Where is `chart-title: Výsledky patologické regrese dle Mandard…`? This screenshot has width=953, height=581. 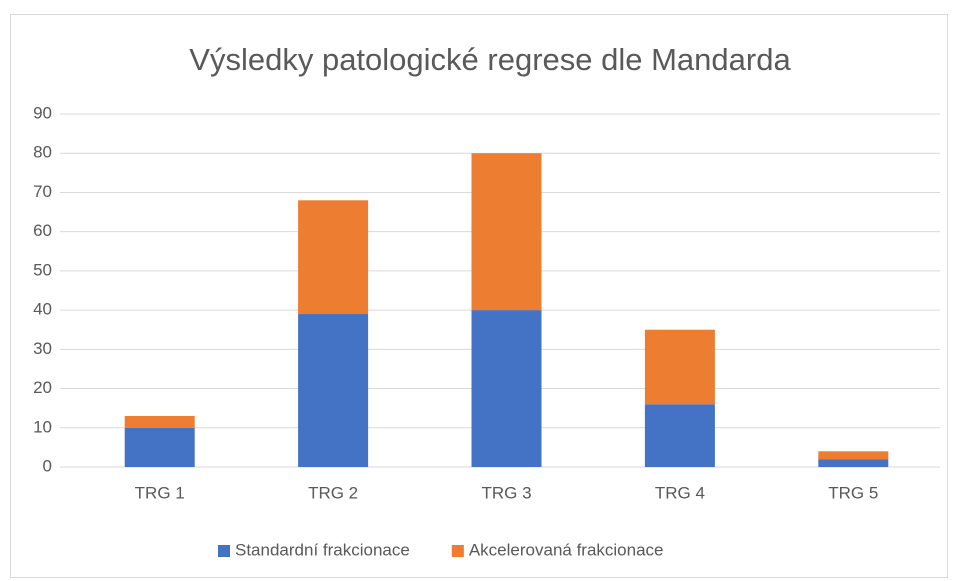 chart-title: Výsledky patologické regrese dle Mandard… is located at coordinates (490, 59).